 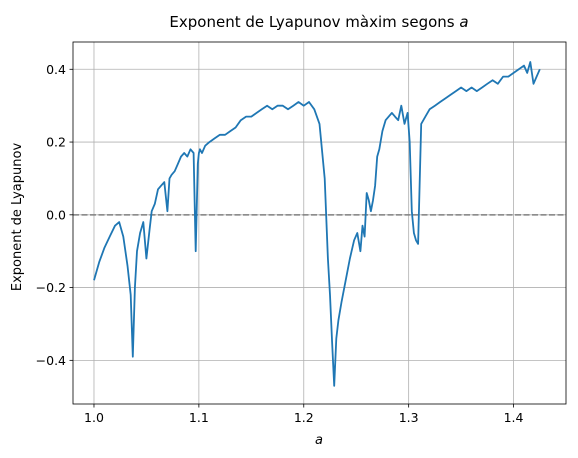 I want to click on y-tick-label: −0.4, so click(x=51, y=360).